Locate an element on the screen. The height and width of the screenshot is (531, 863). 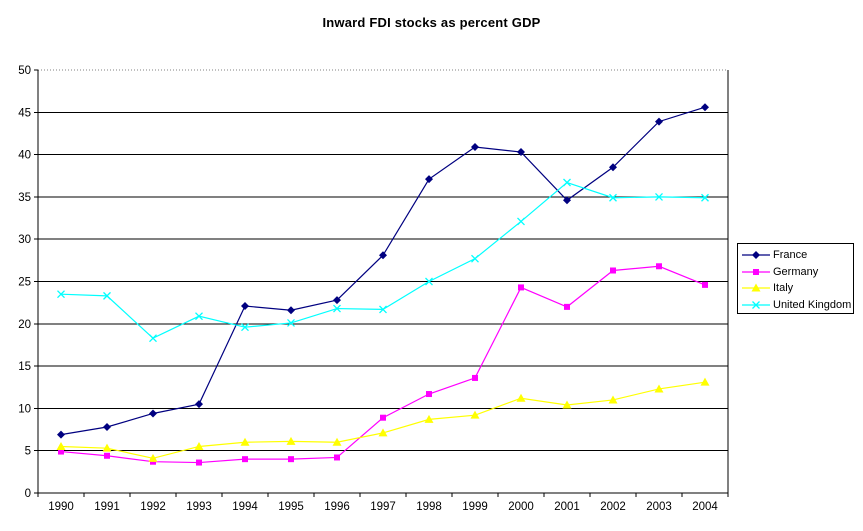
chart-title: Inward FDI stocks as percent GDP is located at coordinates (431, 22).